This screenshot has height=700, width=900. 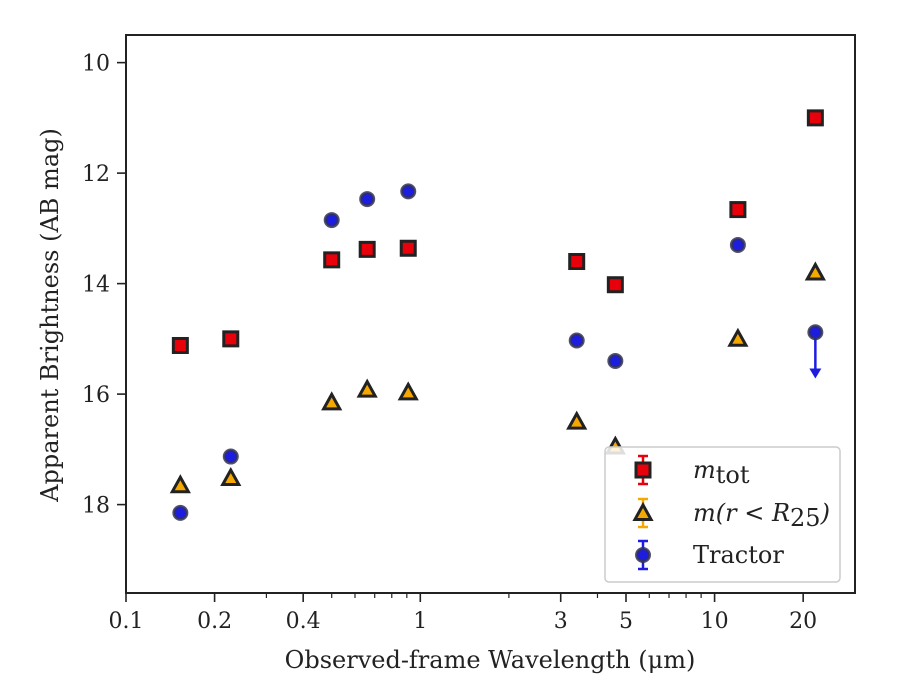 I want to click on x-tick-label: 0.4, so click(x=303, y=621).